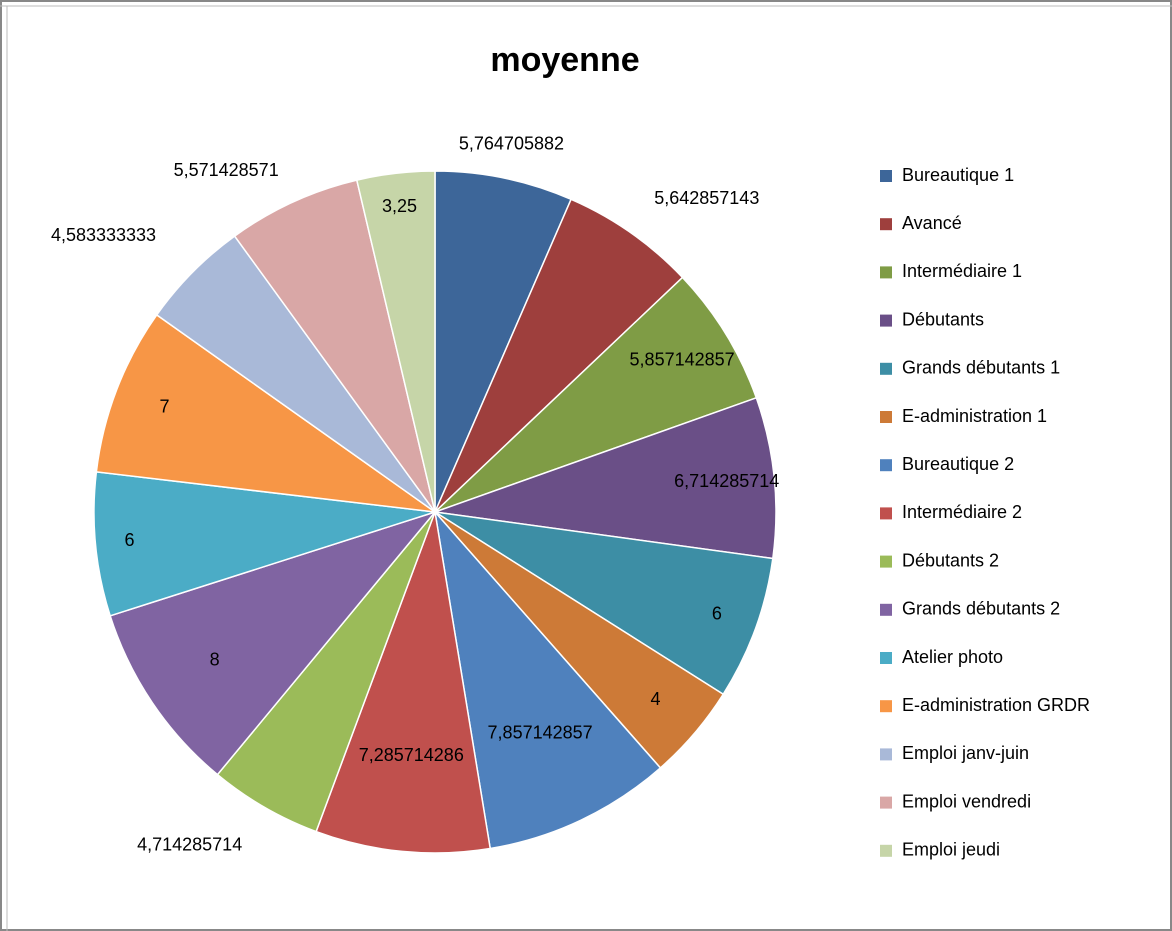 Image resolution: width=1172 pixels, height=931 pixels. I want to click on legend-label: Emploi jeudi, so click(951, 850).